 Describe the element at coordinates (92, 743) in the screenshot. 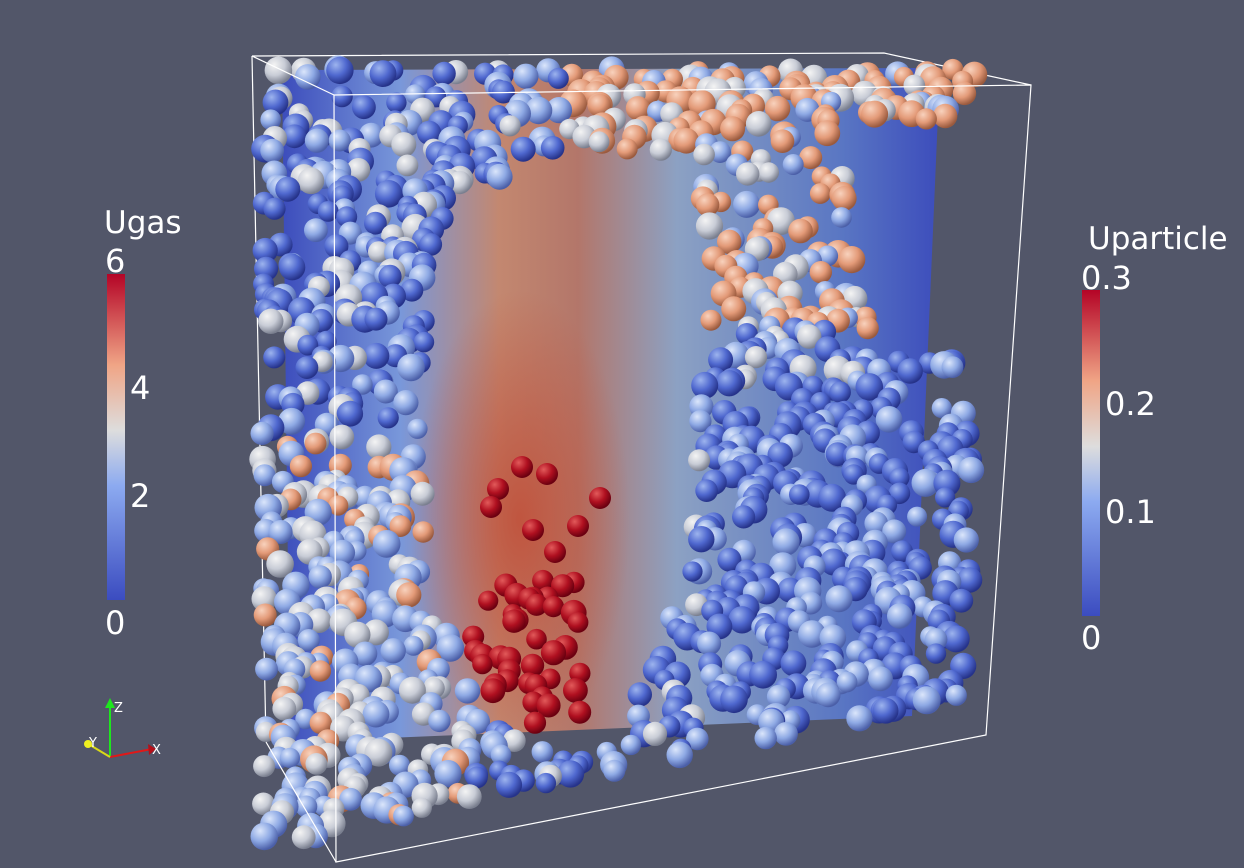

I see `y-axis-label: Y` at that location.